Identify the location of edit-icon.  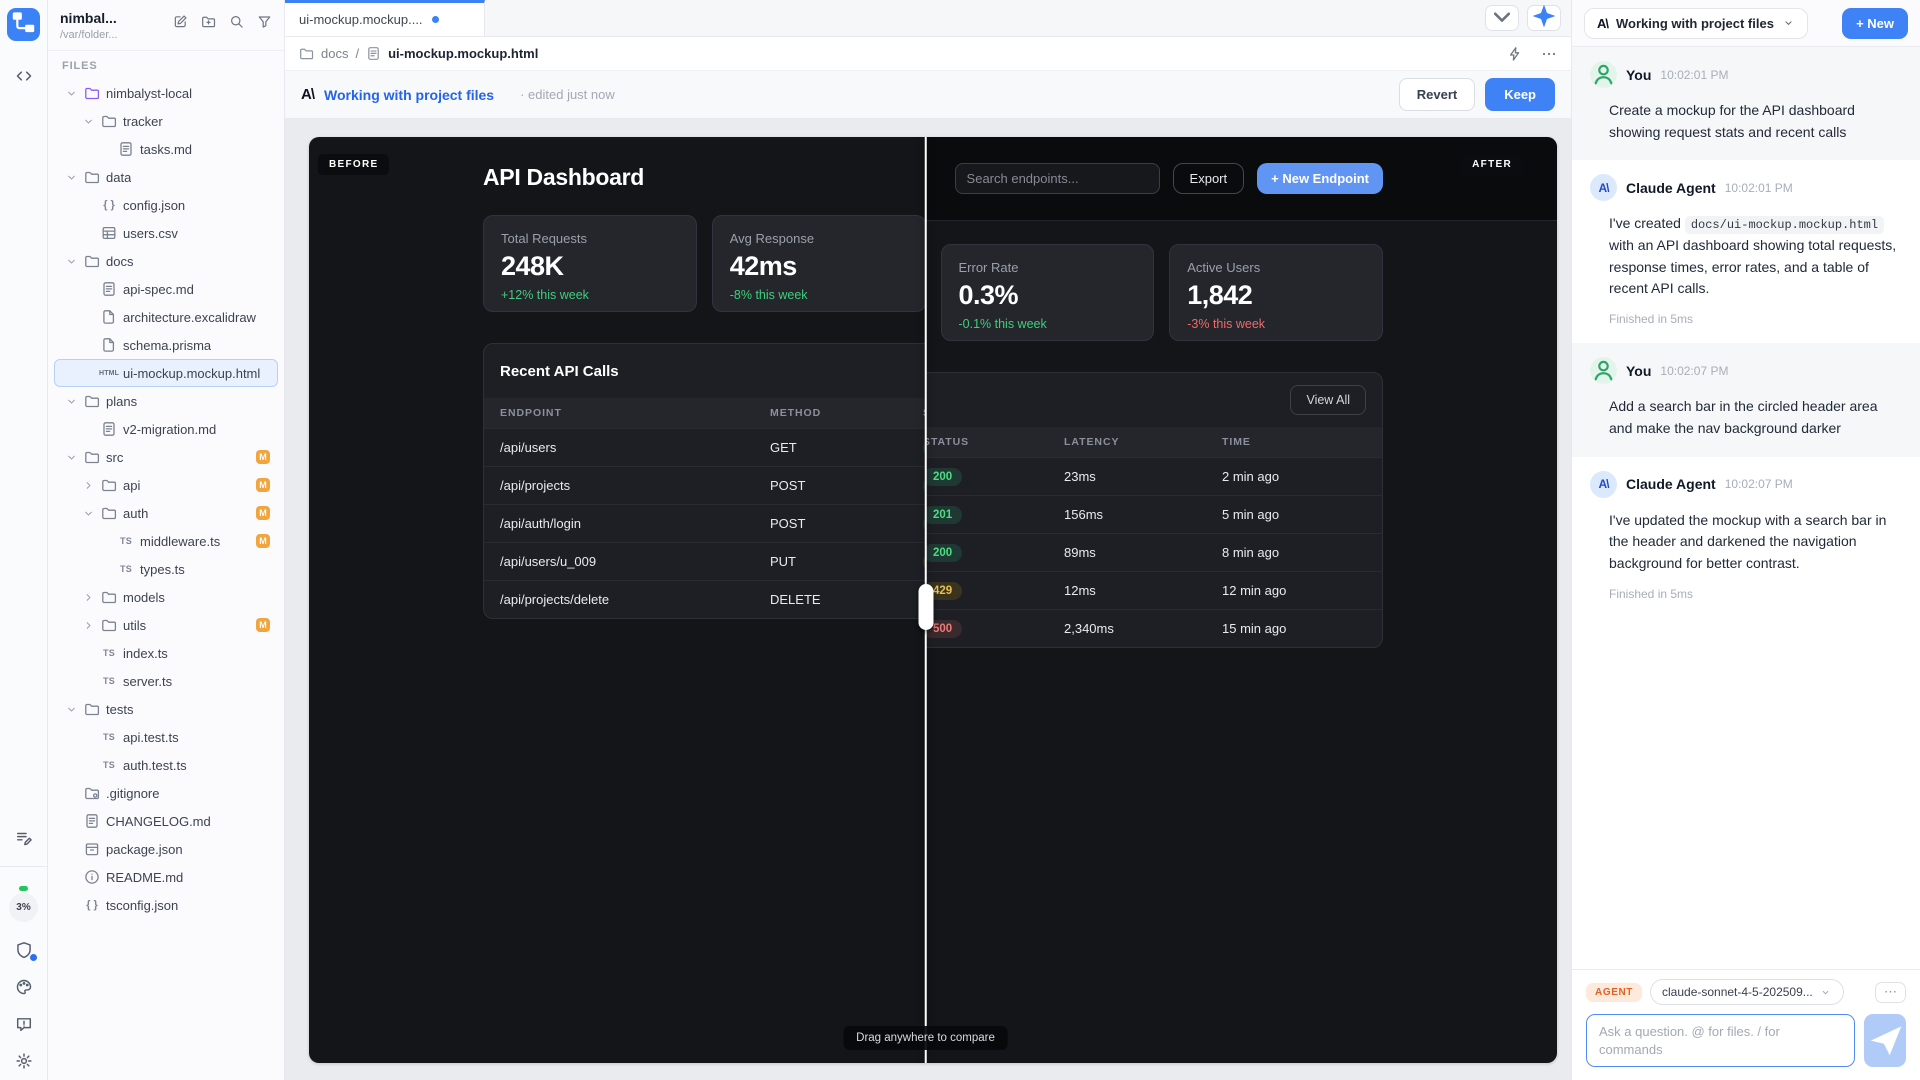
(180, 21).